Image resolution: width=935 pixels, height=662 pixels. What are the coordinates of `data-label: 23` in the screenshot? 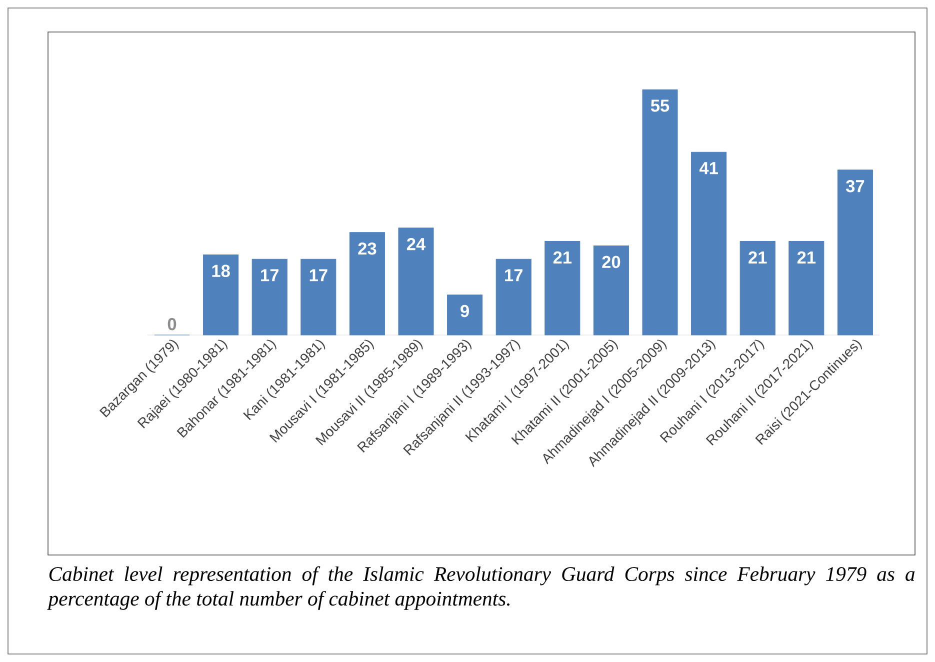 It's located at (367, 248).